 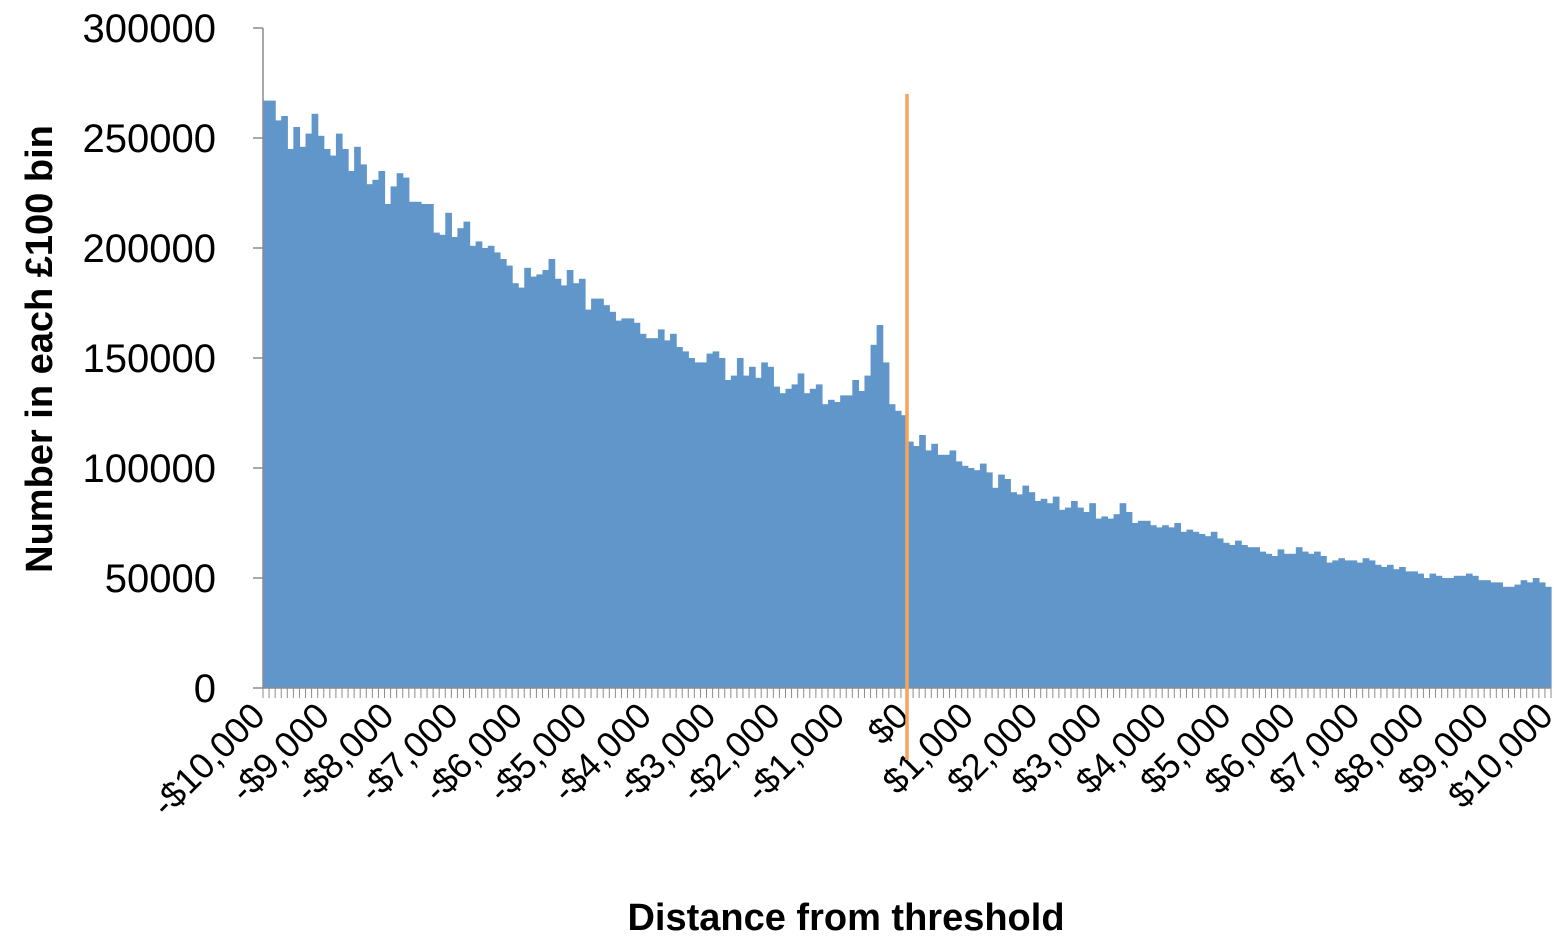 What do you see at coordinates (40, 349) in the screenshot?
I see `y-axis-title: Number in each £100 bin` at bounding box center [40, 349].